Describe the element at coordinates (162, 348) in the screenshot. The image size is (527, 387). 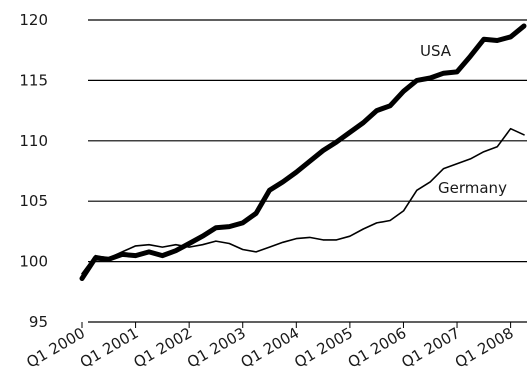
I see `x-tick-label: Q1 2002` at that location.